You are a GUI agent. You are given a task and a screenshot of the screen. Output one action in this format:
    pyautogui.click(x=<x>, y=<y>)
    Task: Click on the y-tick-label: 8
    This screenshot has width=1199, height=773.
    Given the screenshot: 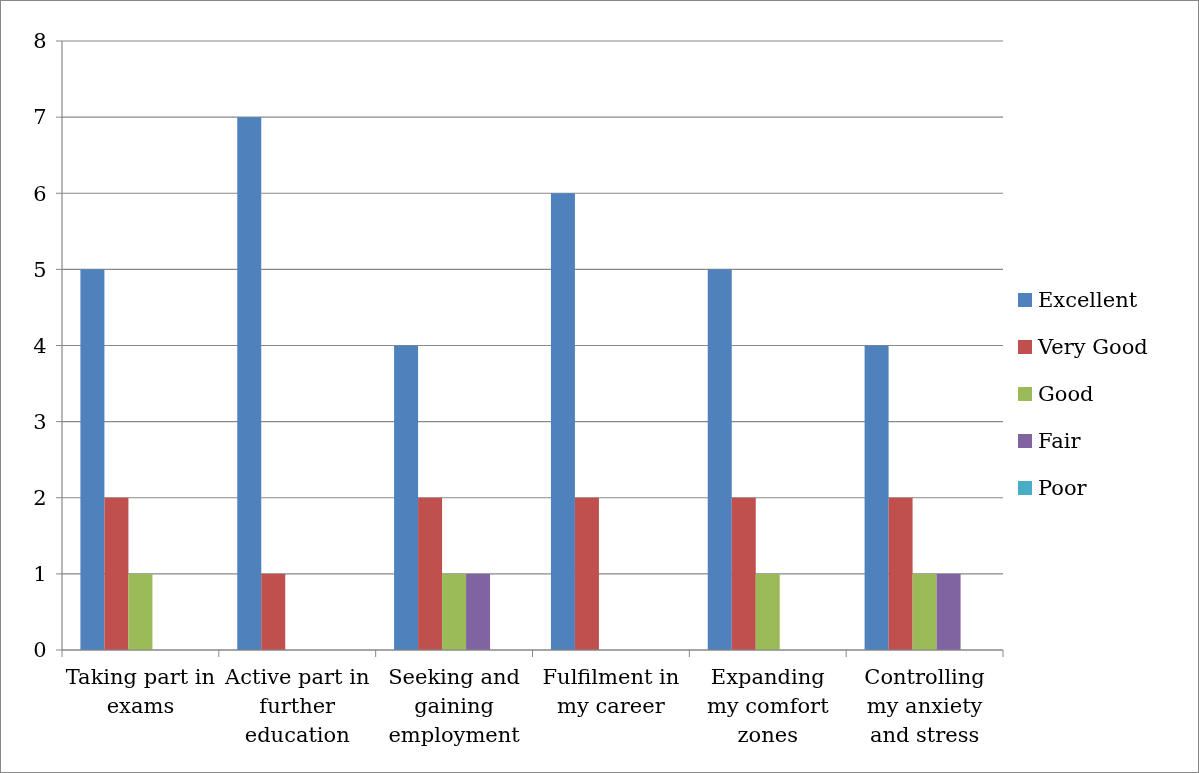 What is the action you would take?
    pyautogui.click(x=40, y=41)
    